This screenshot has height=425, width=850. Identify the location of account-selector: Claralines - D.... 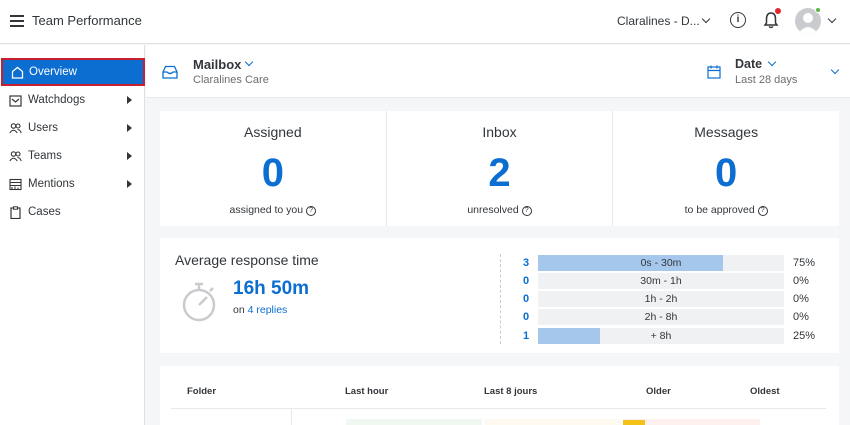
(658, 21).